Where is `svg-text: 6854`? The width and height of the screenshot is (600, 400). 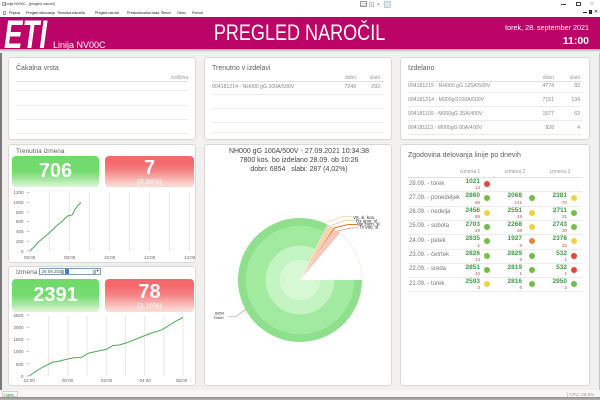
svg-text: 6854 is located at coordinates (220, 313).